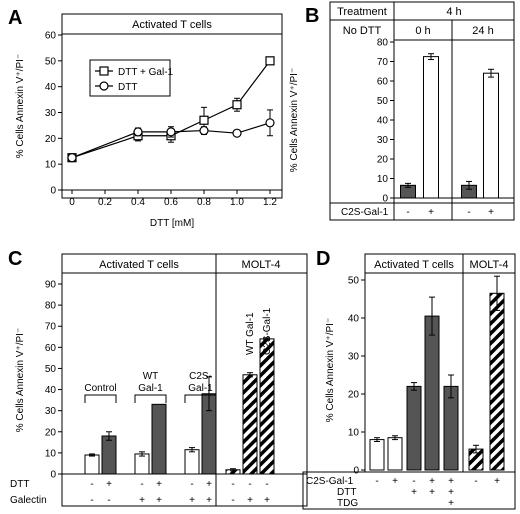 This screenshot has height=514, width=520. I want to click on panel-d-row3-label: TDG, so click(347, 503).